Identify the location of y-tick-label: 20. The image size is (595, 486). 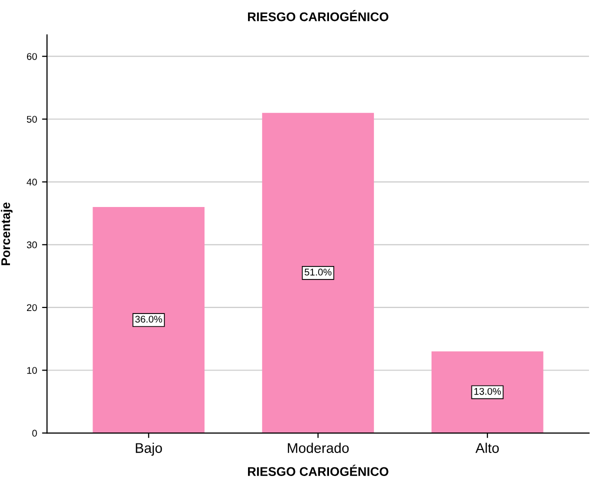
(31, 308).